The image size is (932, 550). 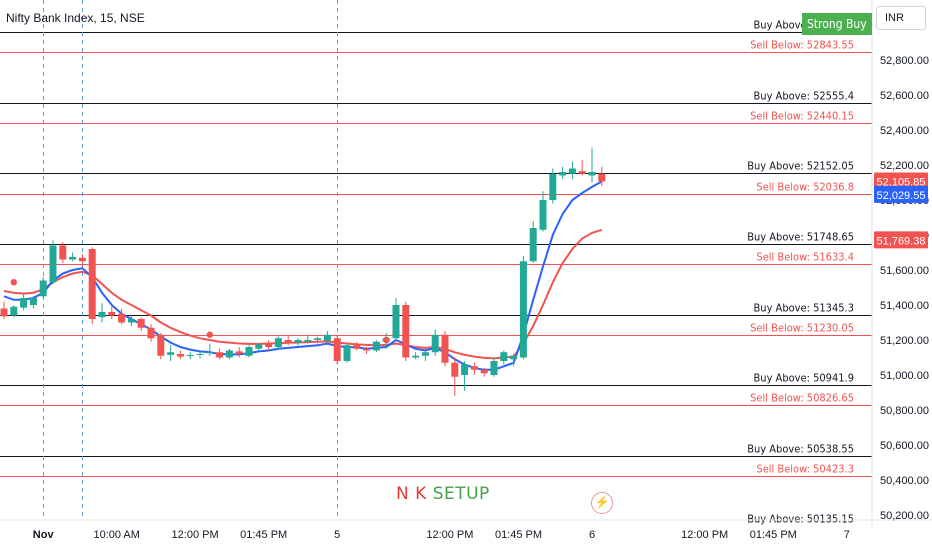 I want to click on y-tick-label: 51,400.00, so click(x=904, y=306).